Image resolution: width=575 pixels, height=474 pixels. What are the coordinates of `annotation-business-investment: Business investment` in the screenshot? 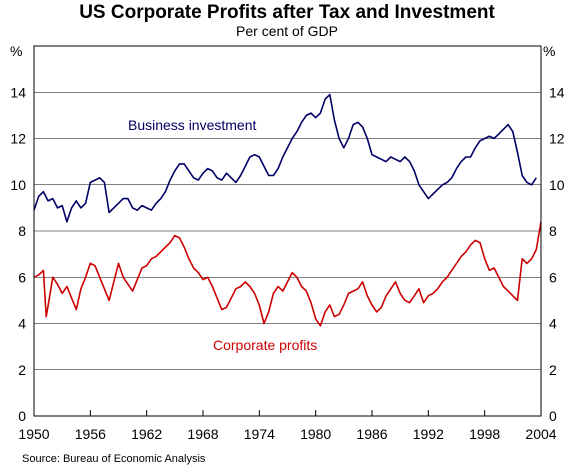 It's located at (192, 125).